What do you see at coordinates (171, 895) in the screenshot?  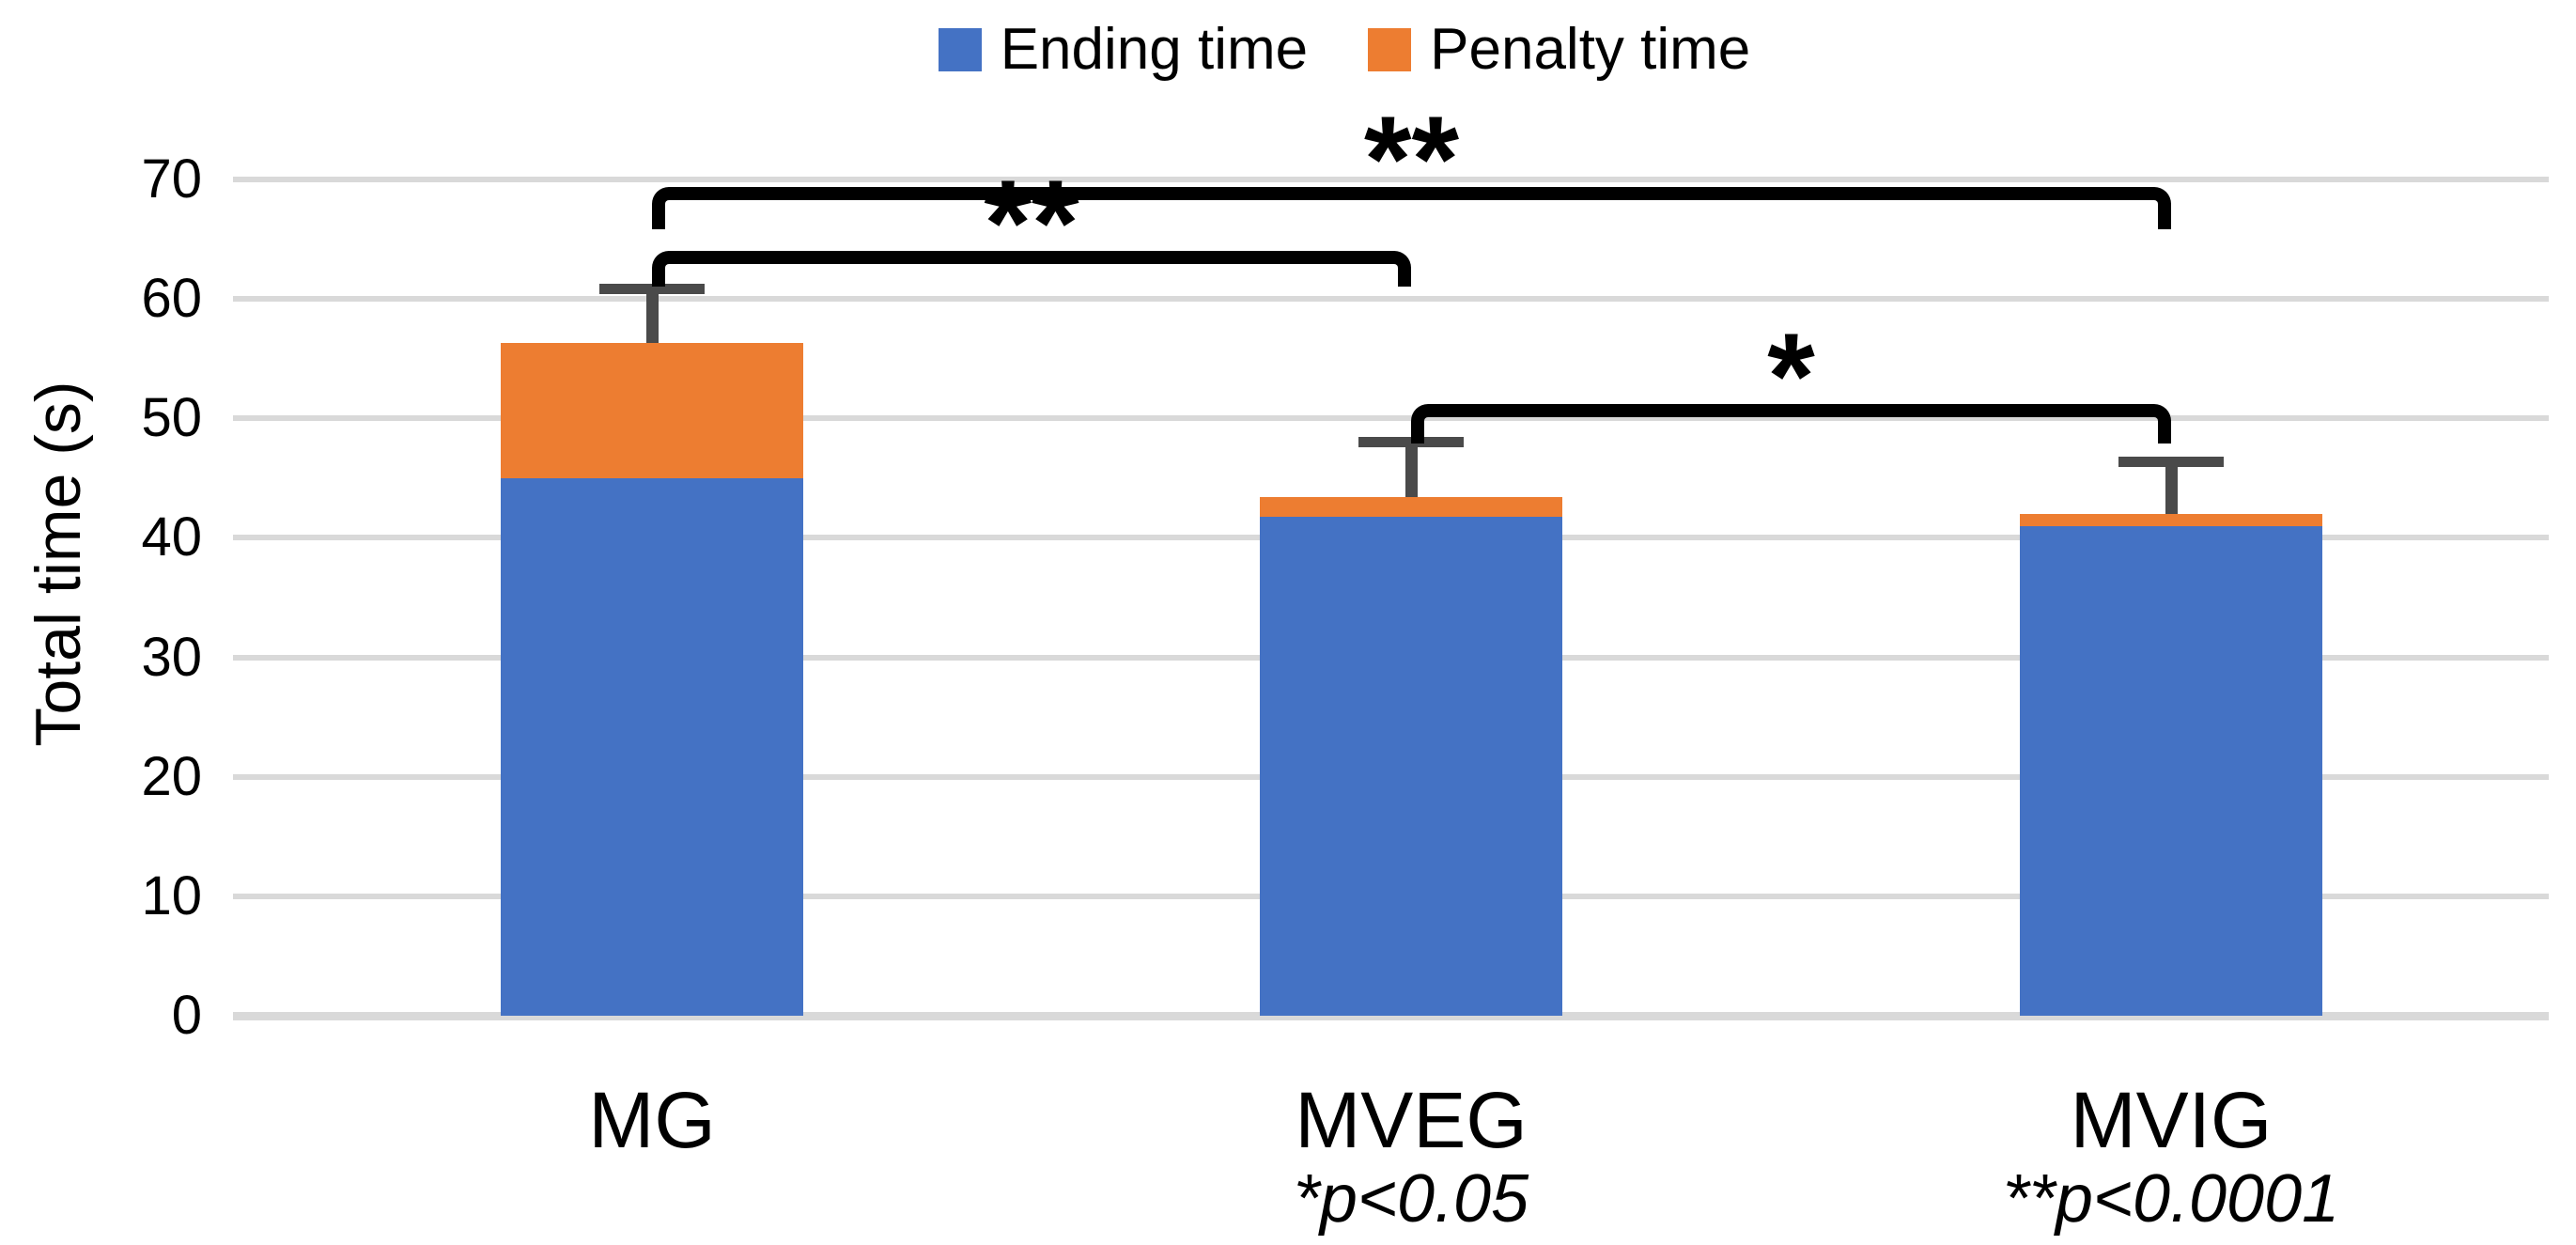 I see `y-tick-label: 10` at bounding box center [171, 895].